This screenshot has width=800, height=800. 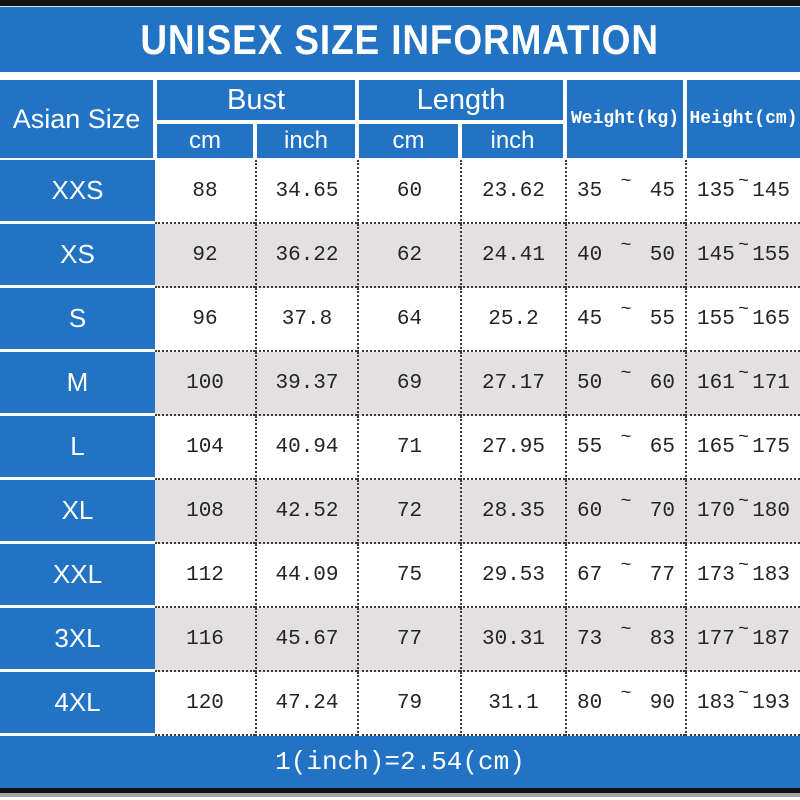 What do you see at coordinates (590, 319) in the screenshot?
I see `weight-min: 45` at bounding box center [590, 319].